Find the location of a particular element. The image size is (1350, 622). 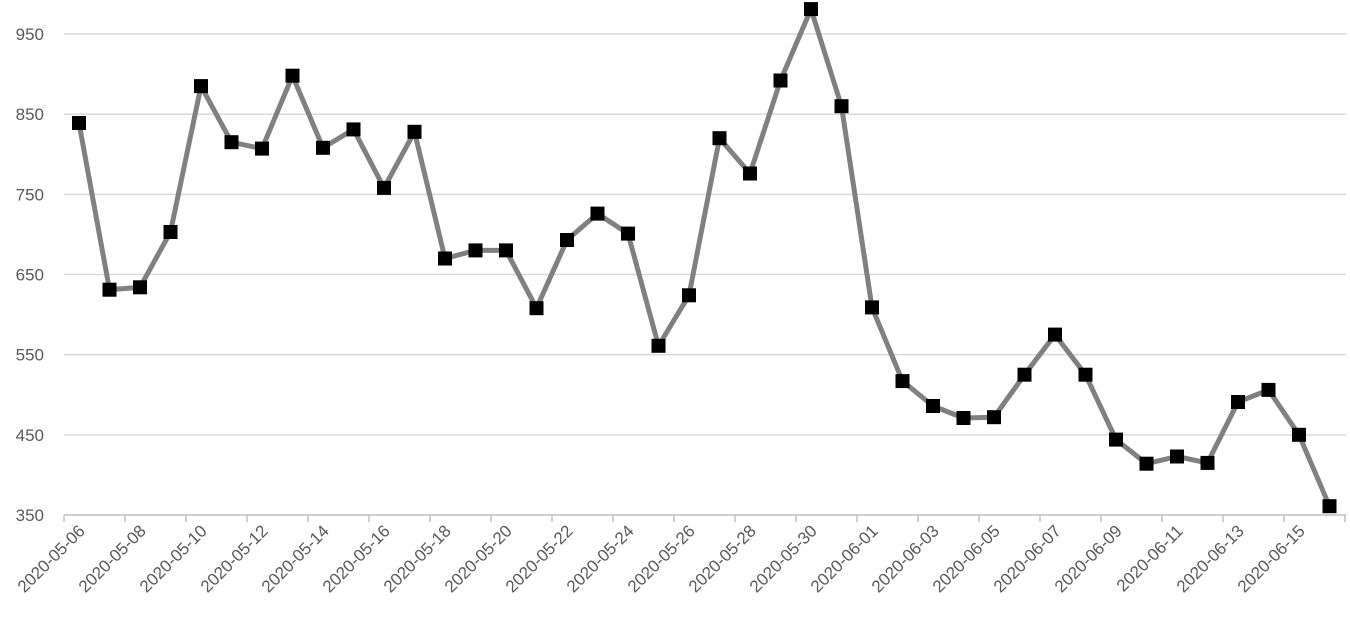

y-tick-label: 550 is located at coordinates (30, 355).